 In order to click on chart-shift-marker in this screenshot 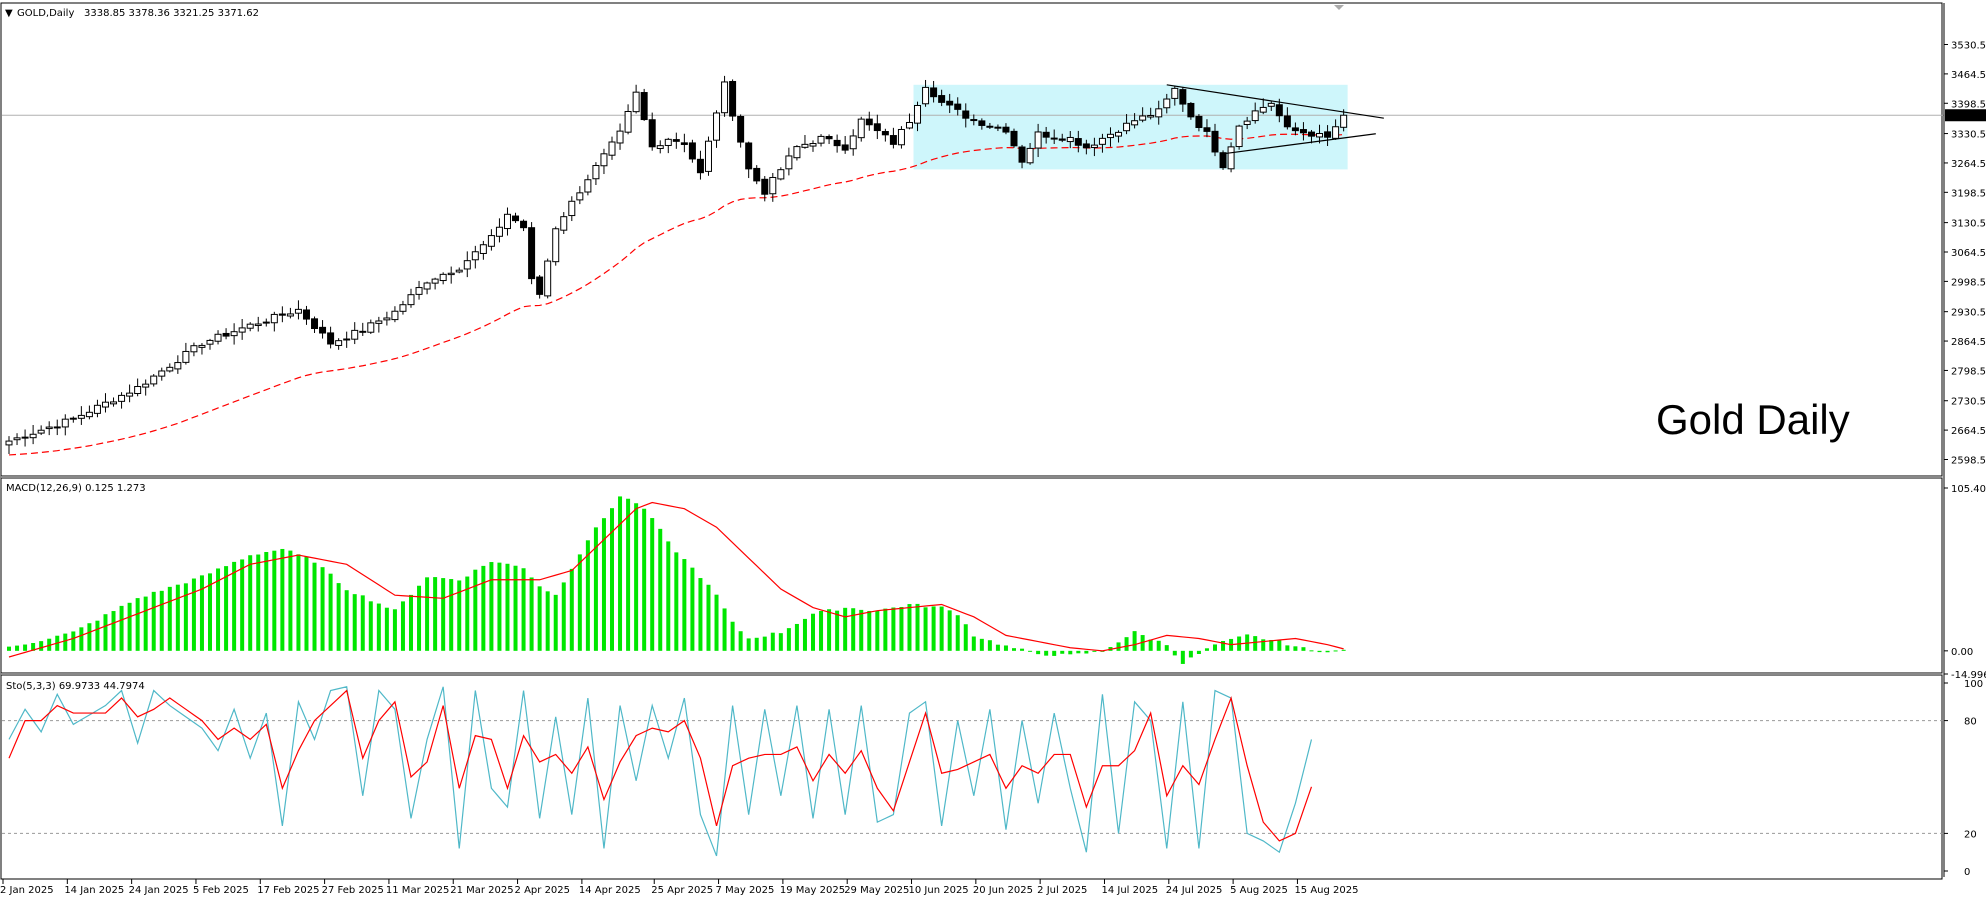, I will do `click(1339, 7)`.